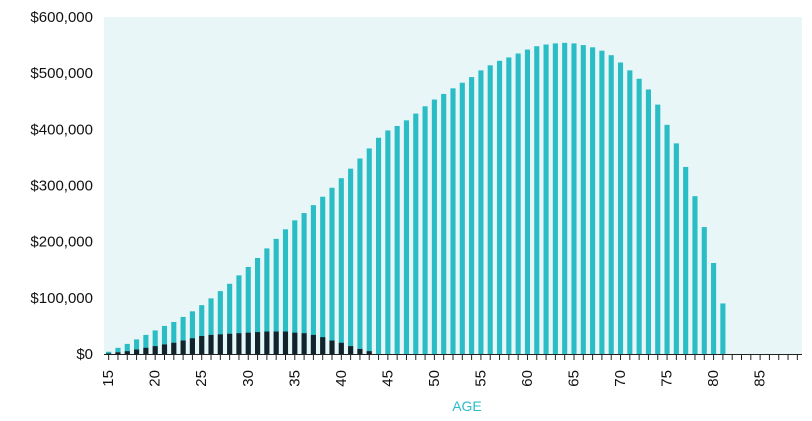 Image resolution: width=812 pixels, height=421 pixels. Describe the element at coordinates (61, 17) in the screenshot. I see `y-tick-label: $600,000` at that location.